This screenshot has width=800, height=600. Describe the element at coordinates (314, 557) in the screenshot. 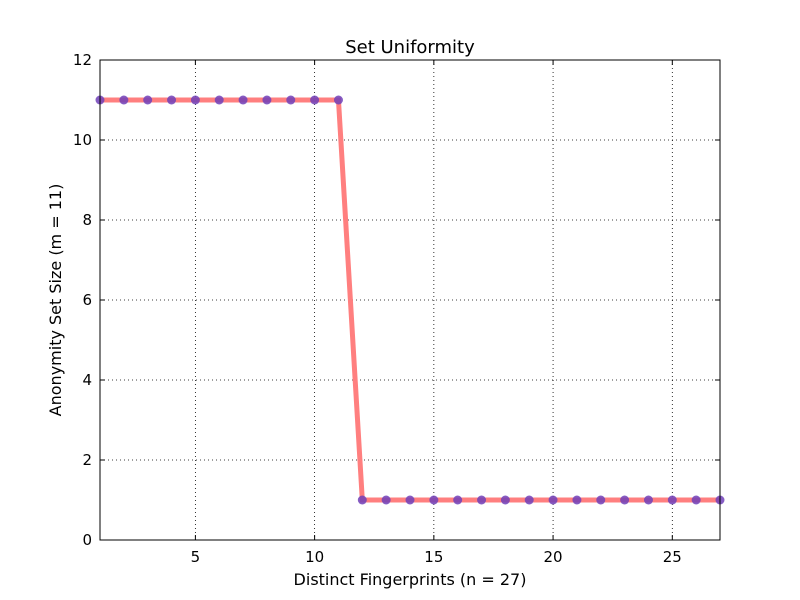

I see `x-tick-label: 10` at that location.